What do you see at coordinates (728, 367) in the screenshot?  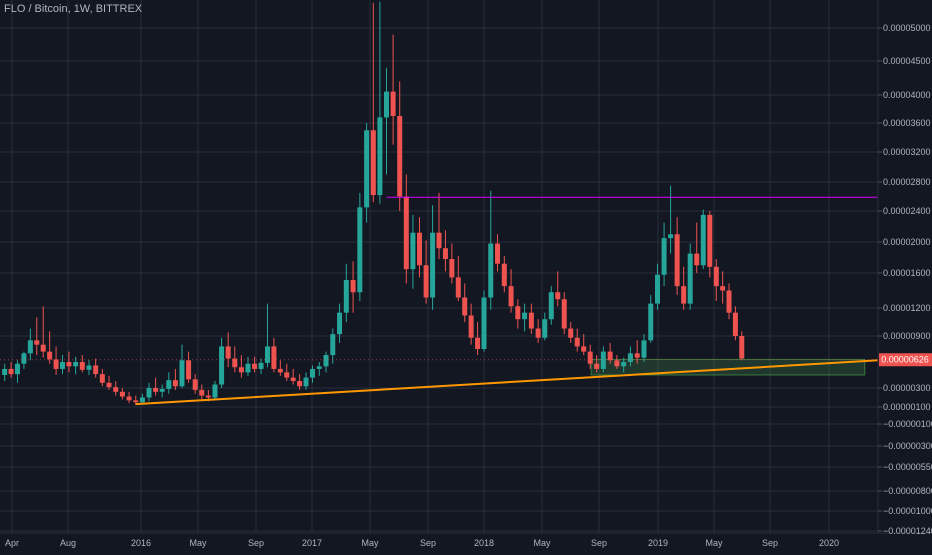 I see `chart-annotations` at bounding box center [728, 367].